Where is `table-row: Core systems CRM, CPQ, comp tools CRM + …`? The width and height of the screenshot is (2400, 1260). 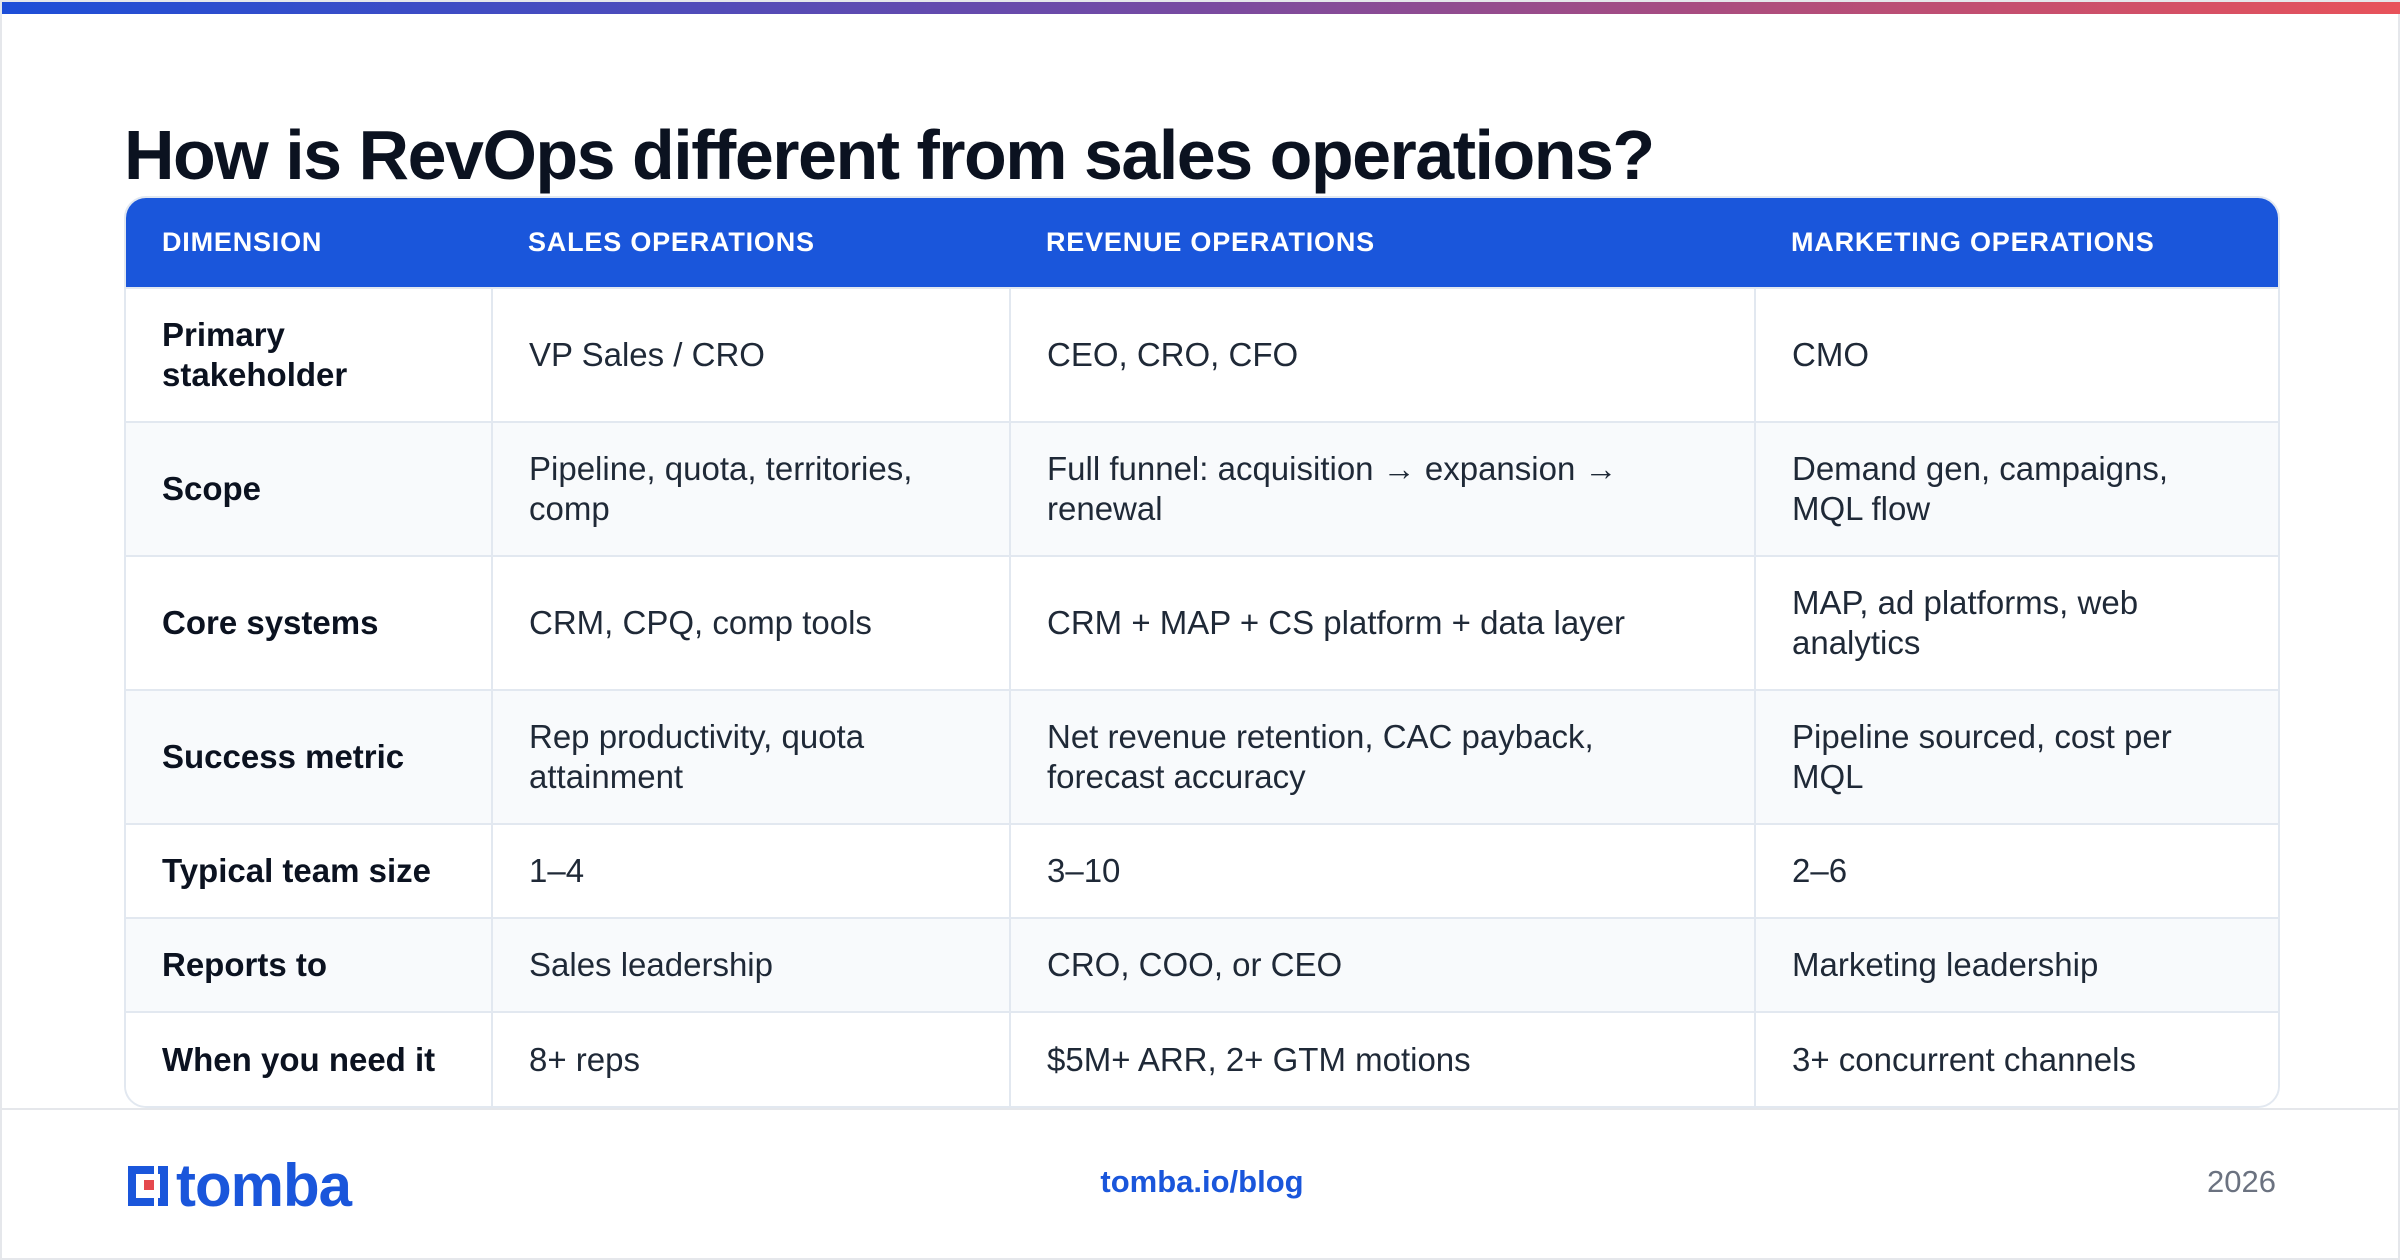 table-row: Core systems CRM, CPQ, comp tools CRM + … is located at coordinates (1202, 622).